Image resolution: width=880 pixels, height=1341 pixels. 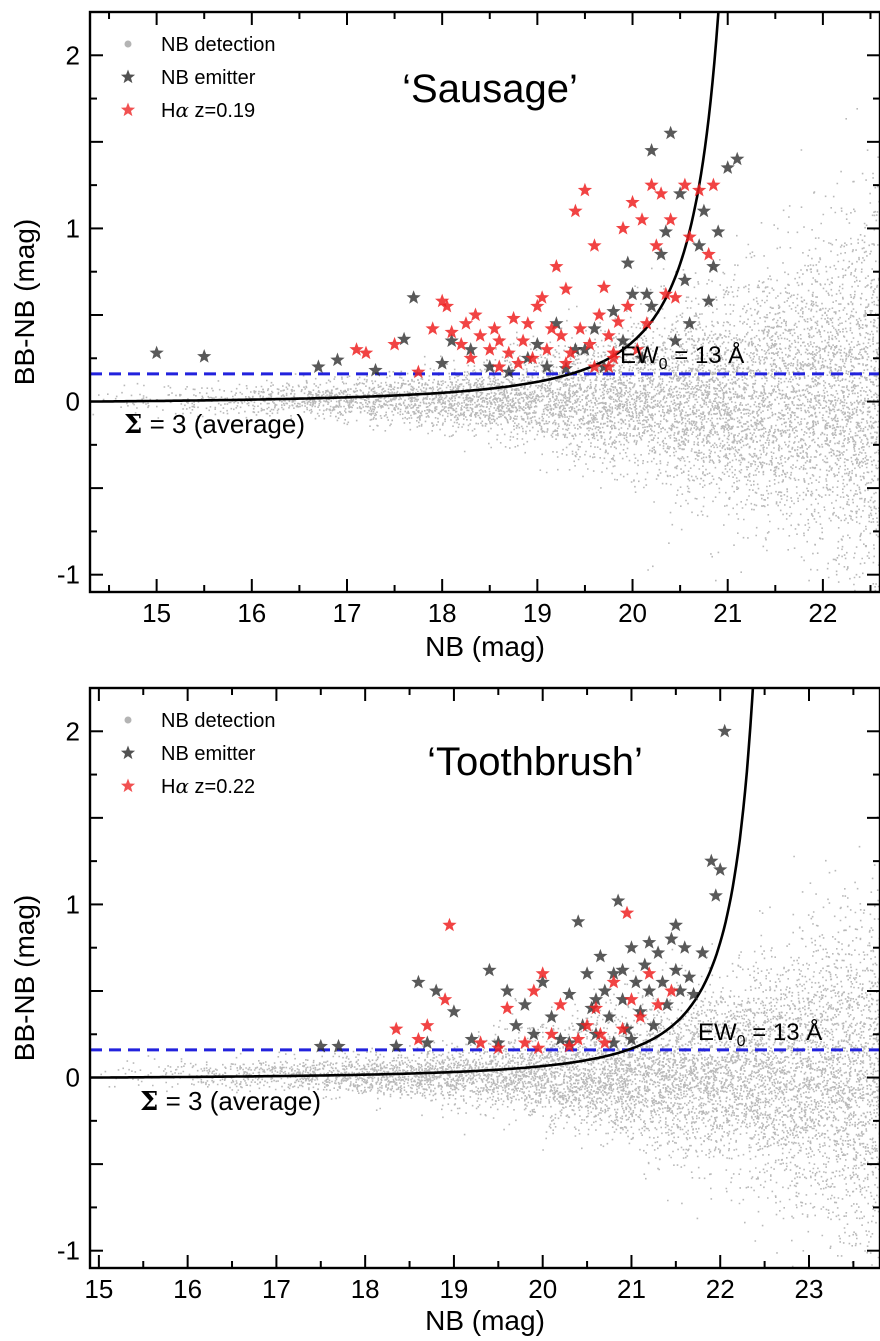 What do you see at coordinates (537, 613) in the screenshot?
I see `x-tick-label: 19` at bounding box center [537, 613].